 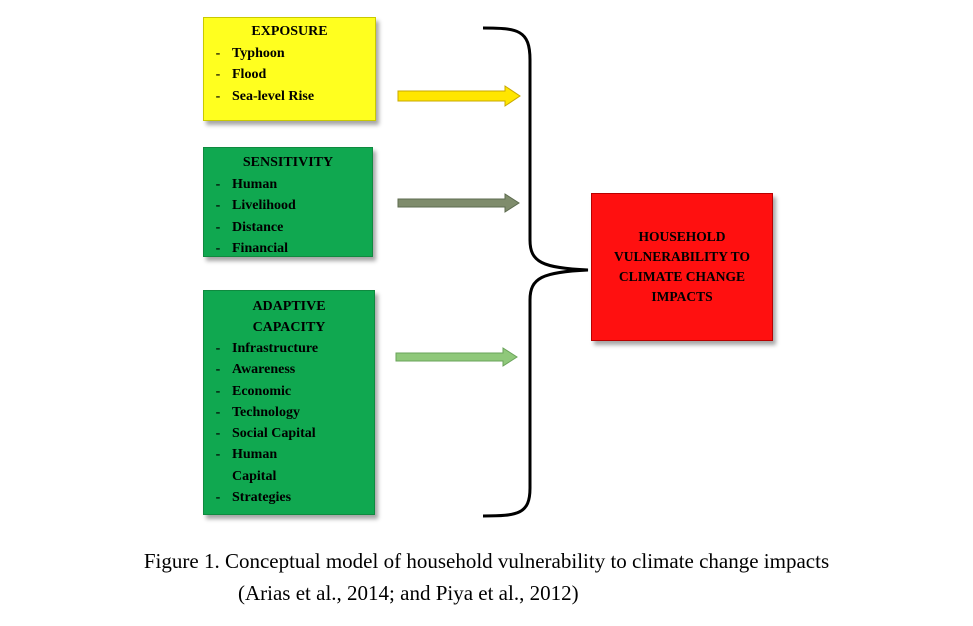 I want to click on sensitivity-arrow, so click(x=458, y=203).